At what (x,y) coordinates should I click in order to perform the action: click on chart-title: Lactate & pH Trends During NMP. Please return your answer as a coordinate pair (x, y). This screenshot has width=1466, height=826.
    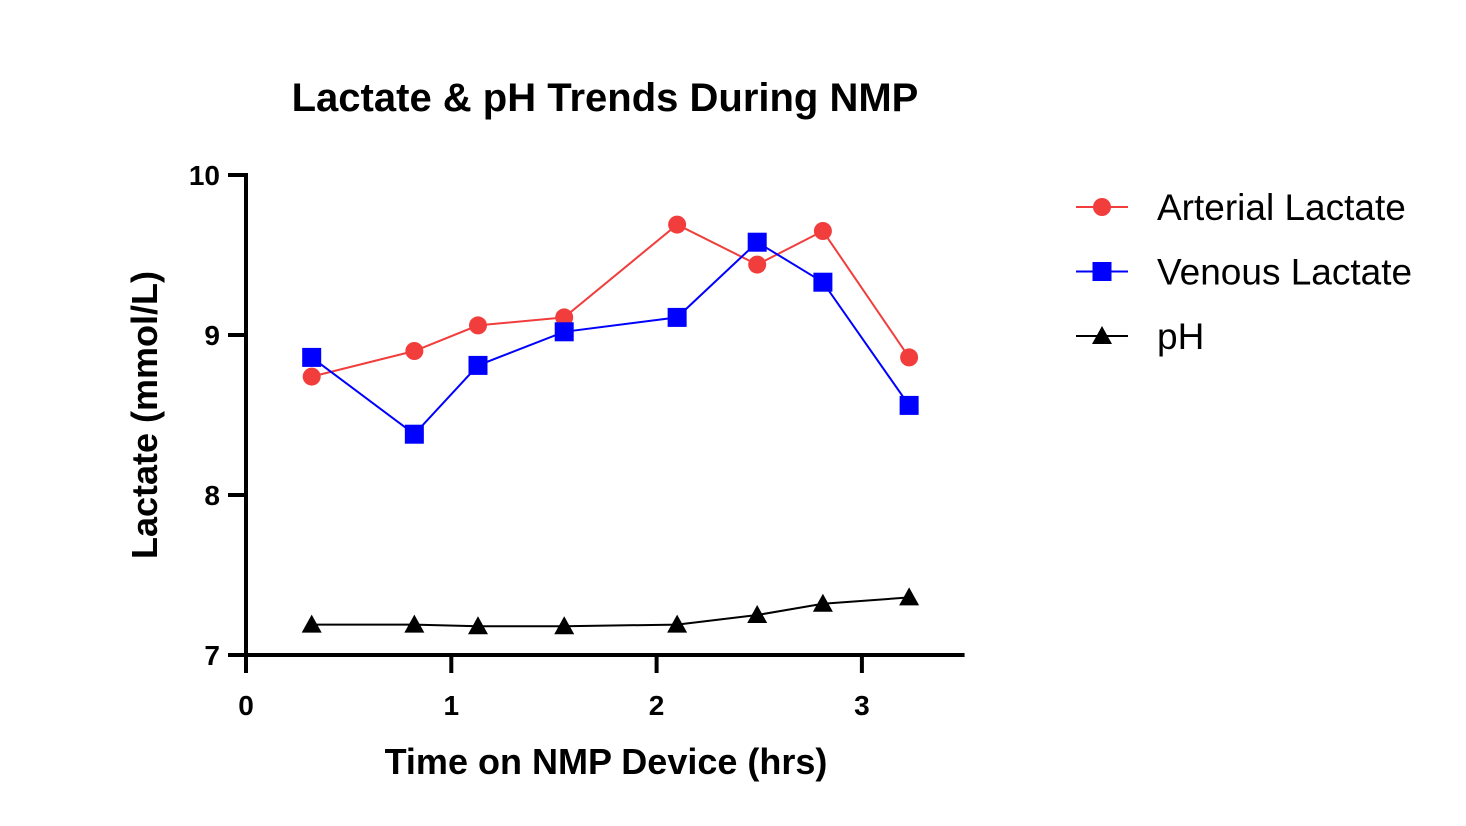
    Looking at the image, I should click on (605, 98).